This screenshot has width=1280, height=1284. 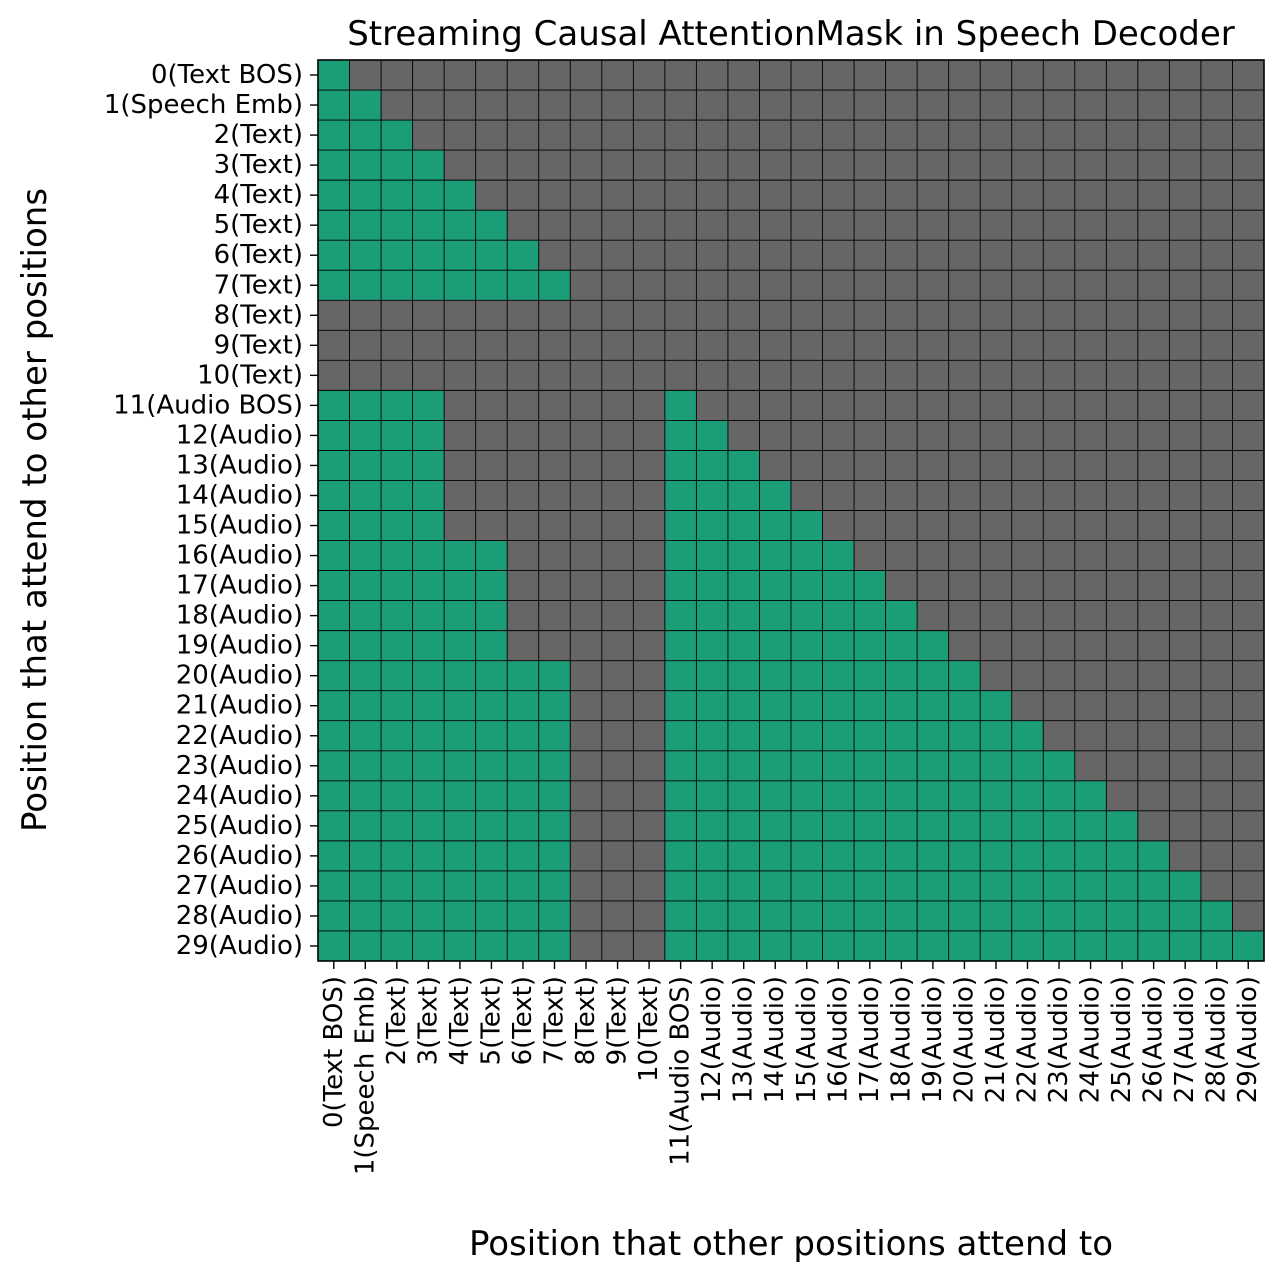 I want to click on x-tick-label: 16(Audio), so click(x=838, y=1039).